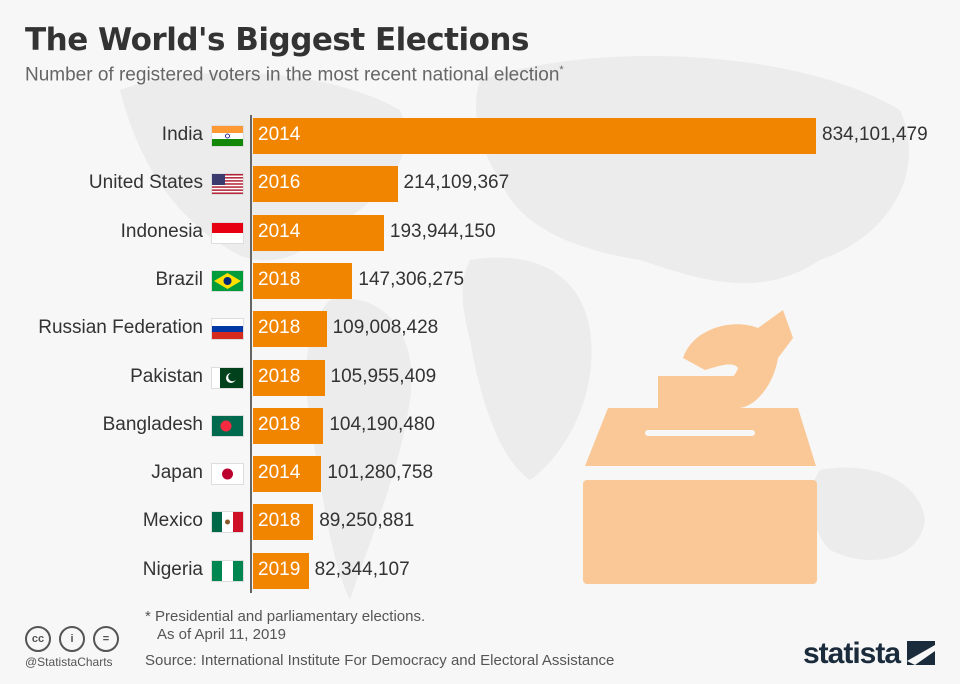  I want to click on chart-title: The World's Biggest Elections, so click(277, 40).